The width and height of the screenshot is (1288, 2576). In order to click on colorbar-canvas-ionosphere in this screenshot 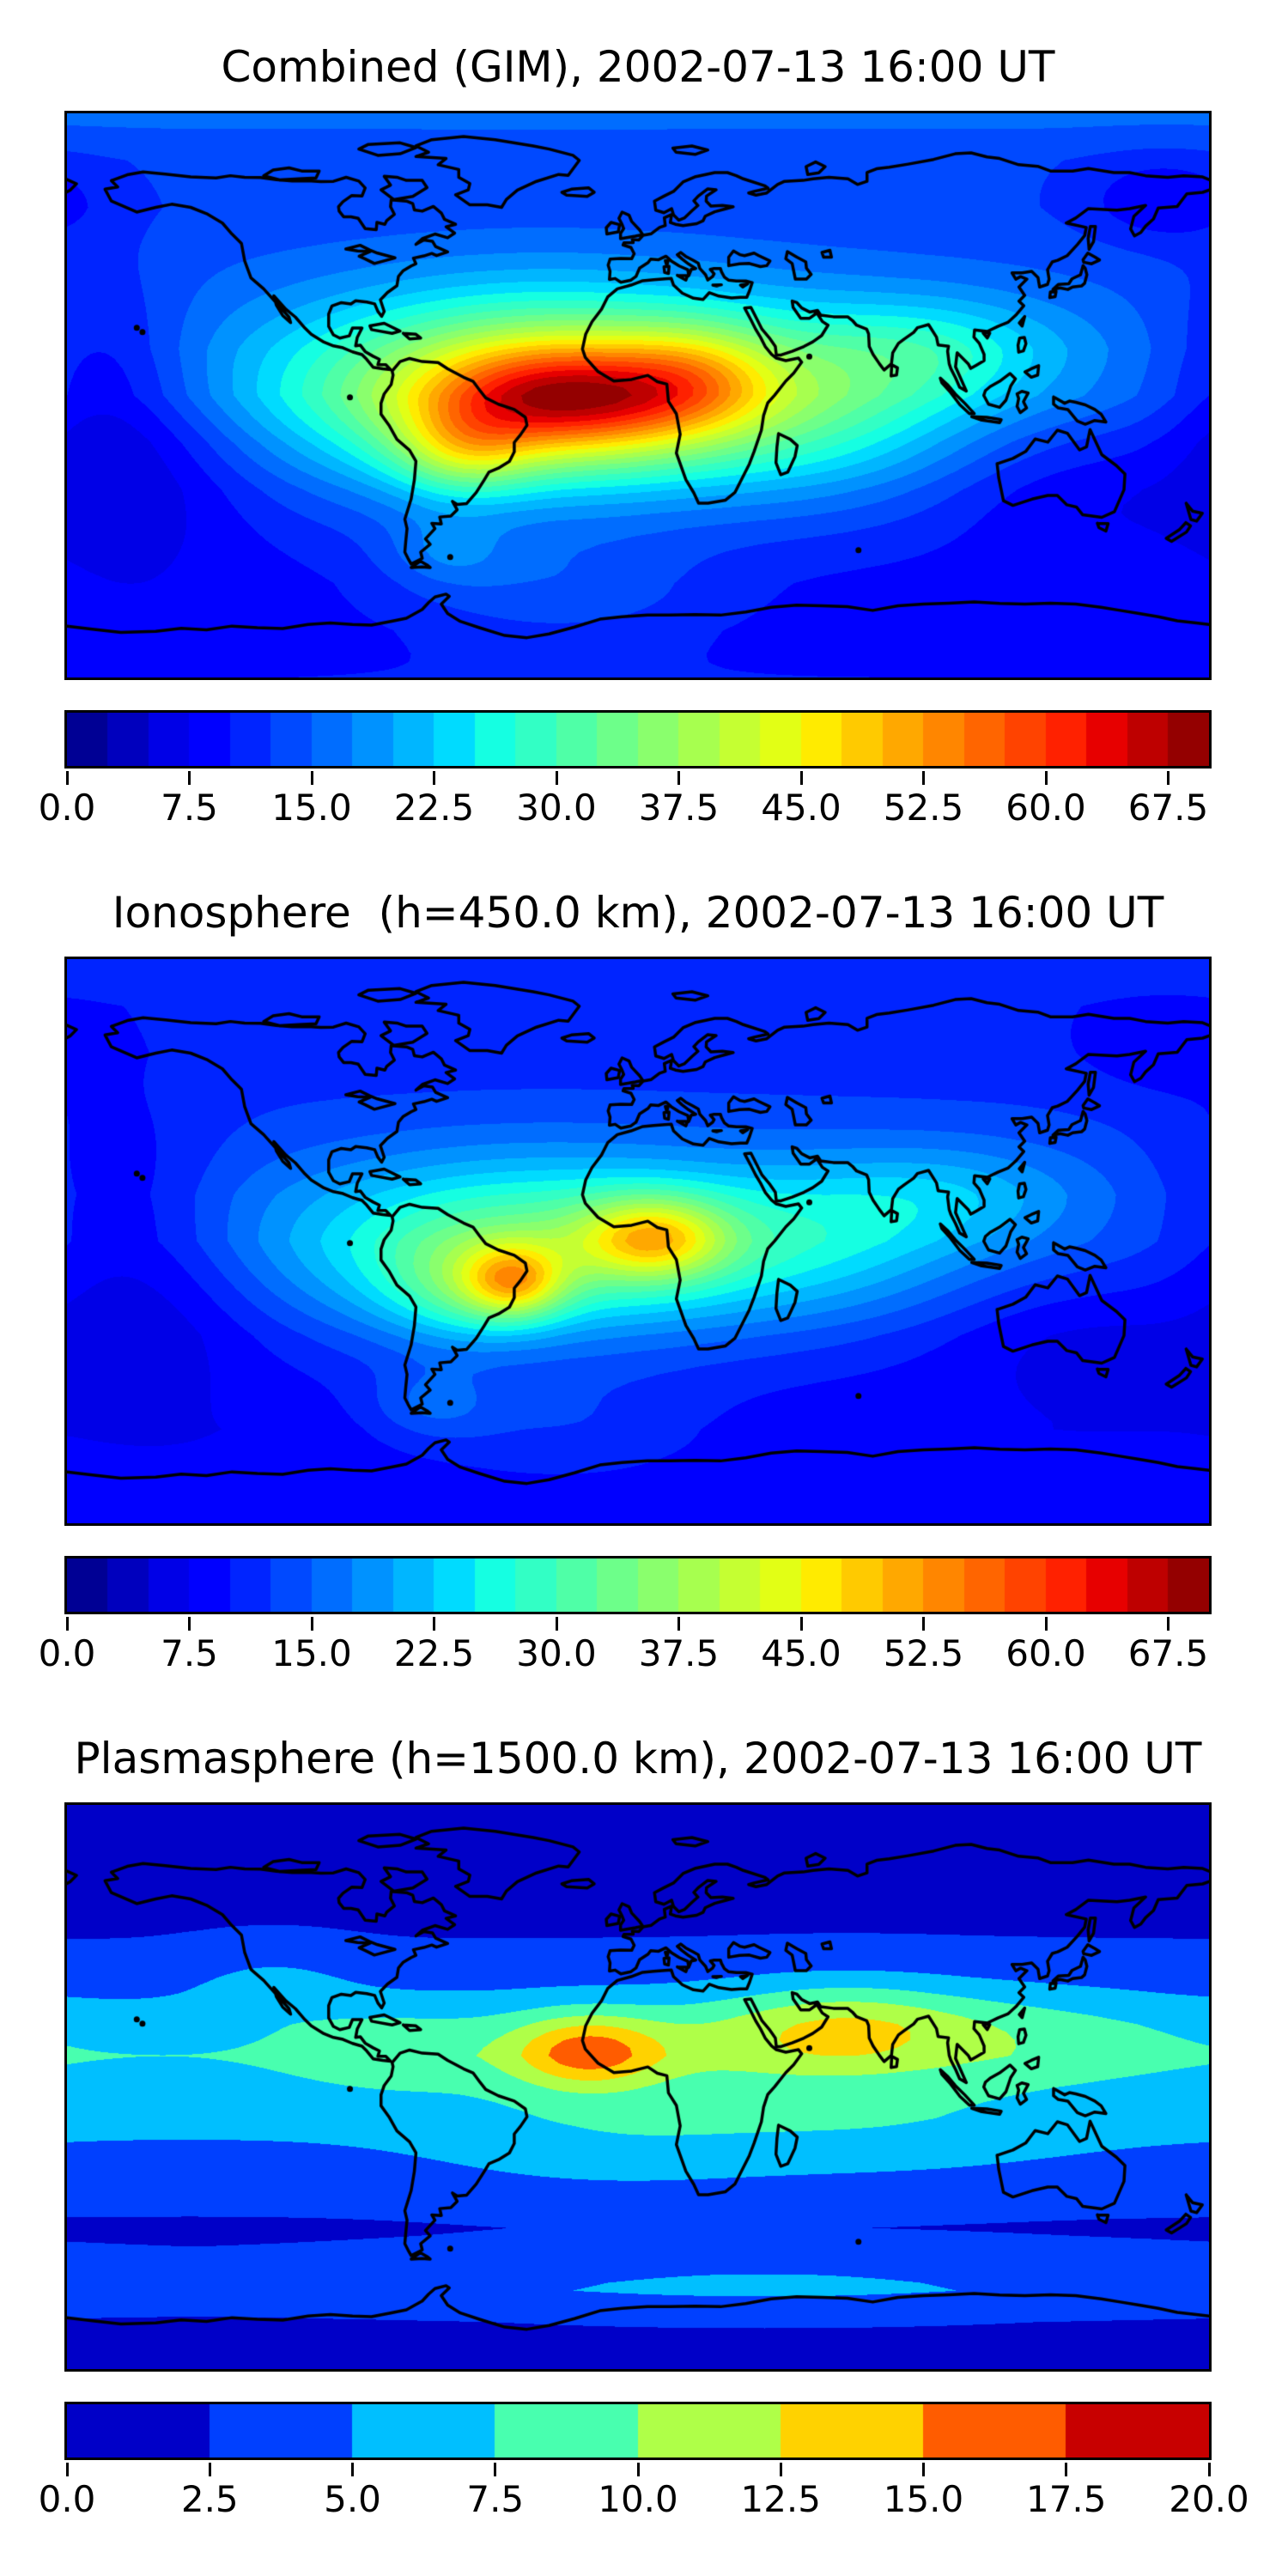, I will do `click(638, 1585)`.